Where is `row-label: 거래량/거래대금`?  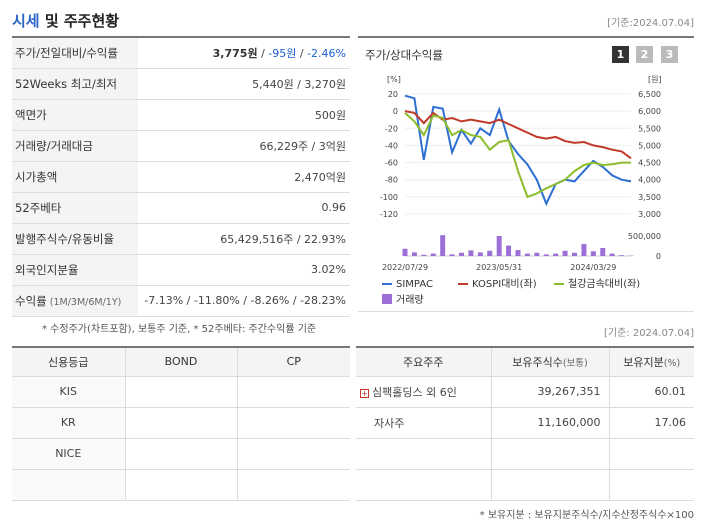 row-label: 거래량/거래대금 is located at coordinates (75, 146).